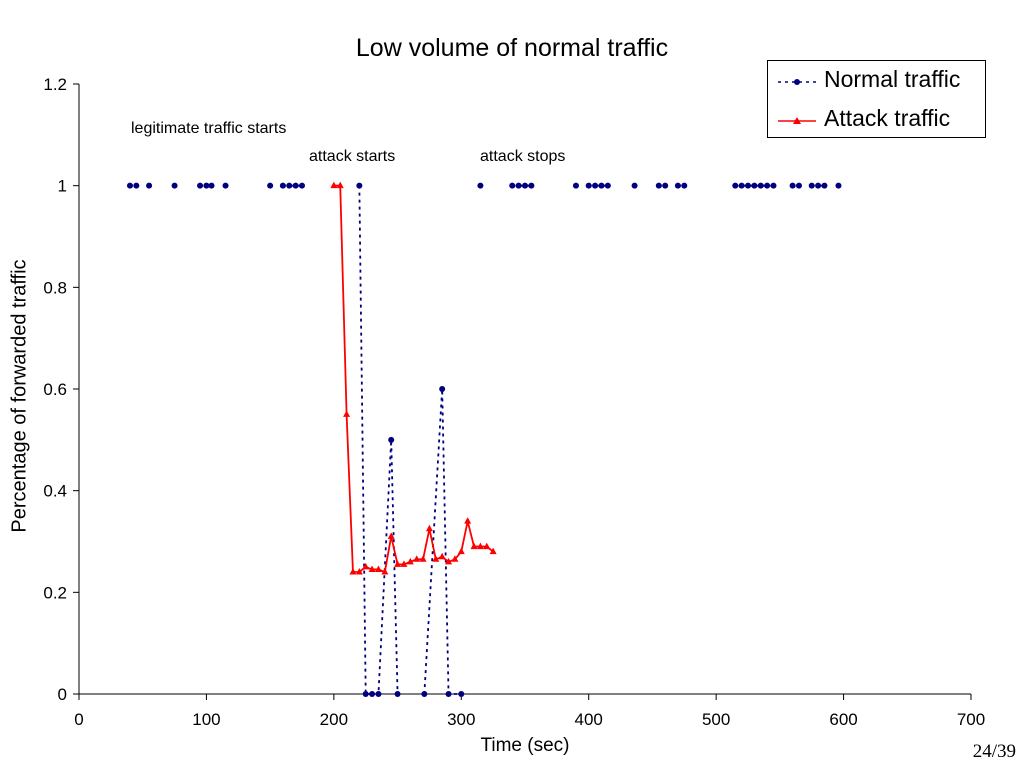  I want to click on y-tick-label: 0.4, so click(55, 491).